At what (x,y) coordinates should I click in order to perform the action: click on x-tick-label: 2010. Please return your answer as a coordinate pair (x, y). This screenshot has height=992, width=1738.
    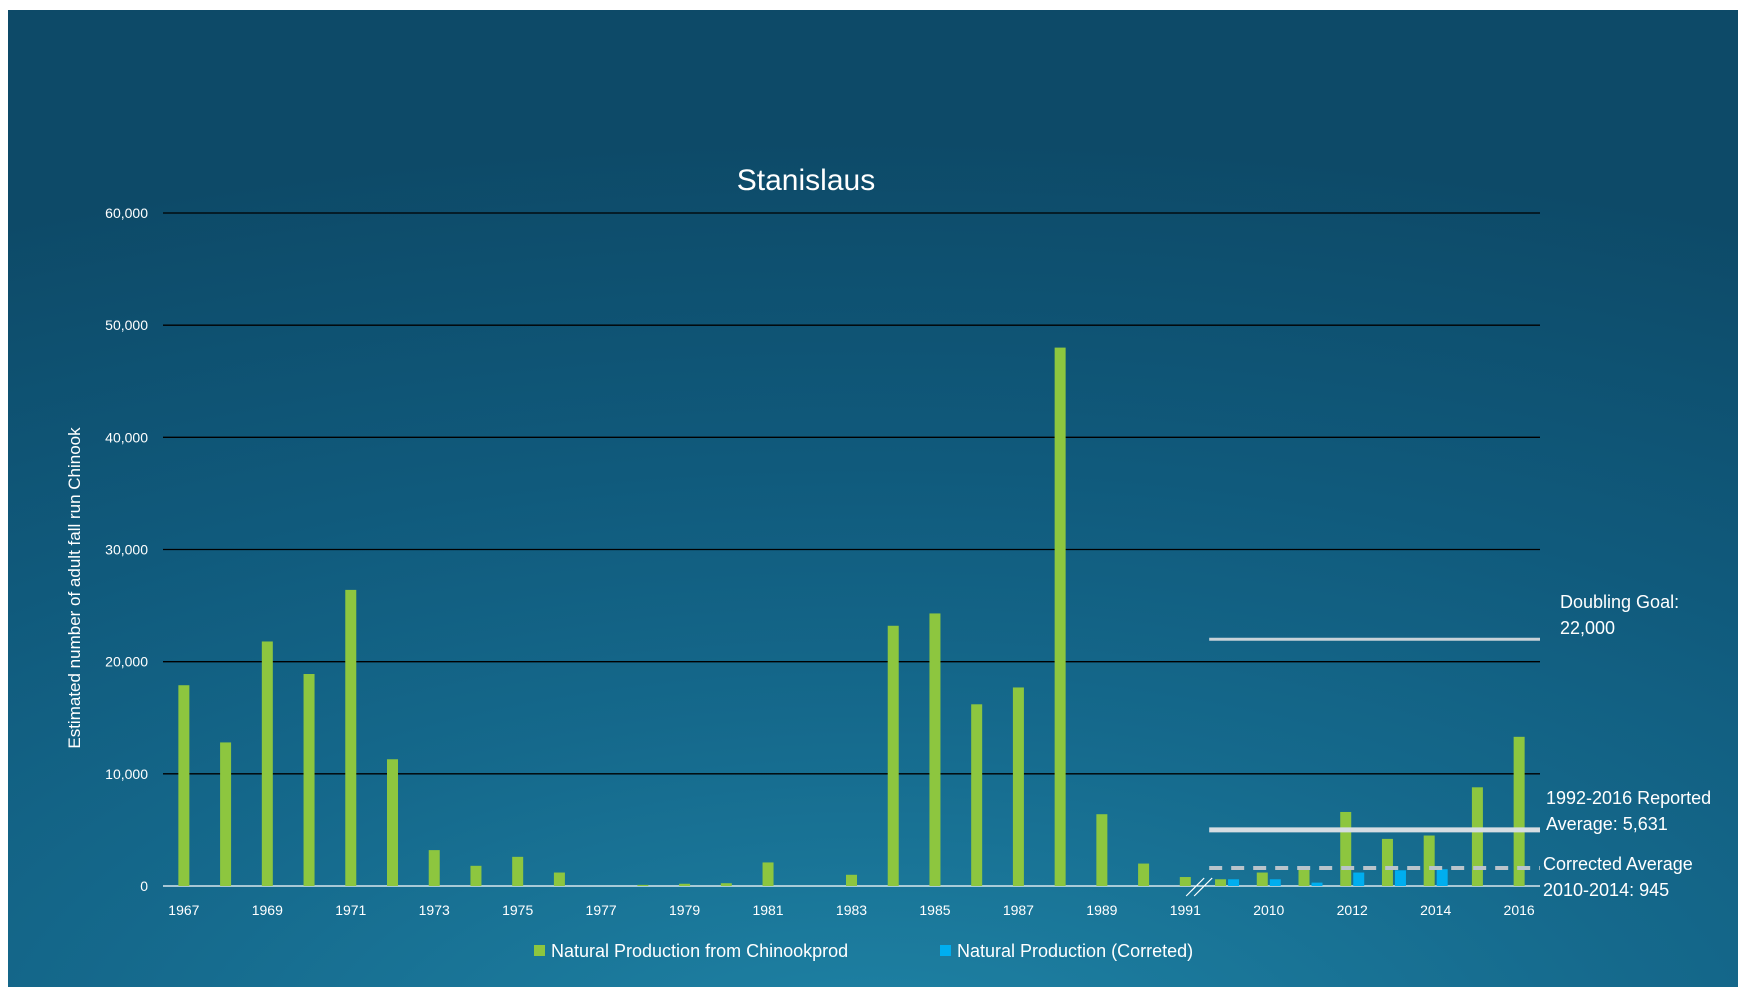
    Looking at the image, I should click on (1268, 910).